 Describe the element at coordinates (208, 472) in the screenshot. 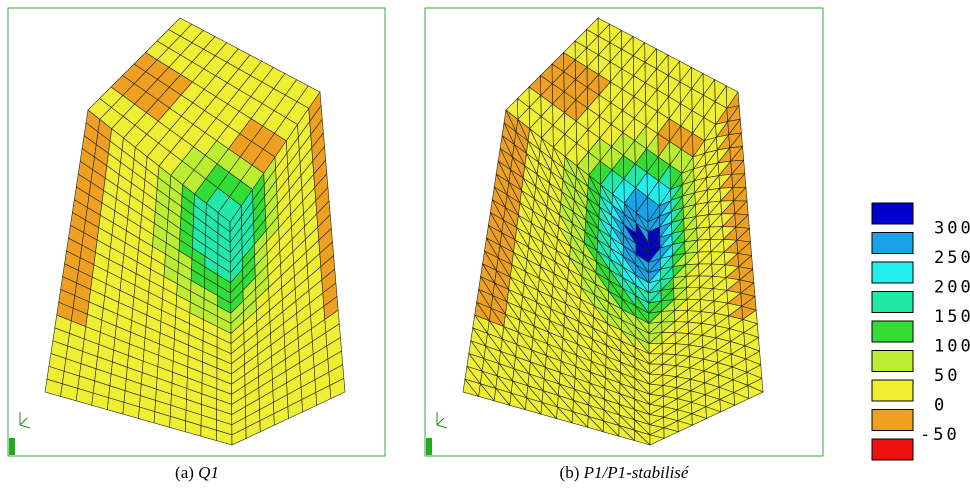

I see `caption-name: Q1` at that location.